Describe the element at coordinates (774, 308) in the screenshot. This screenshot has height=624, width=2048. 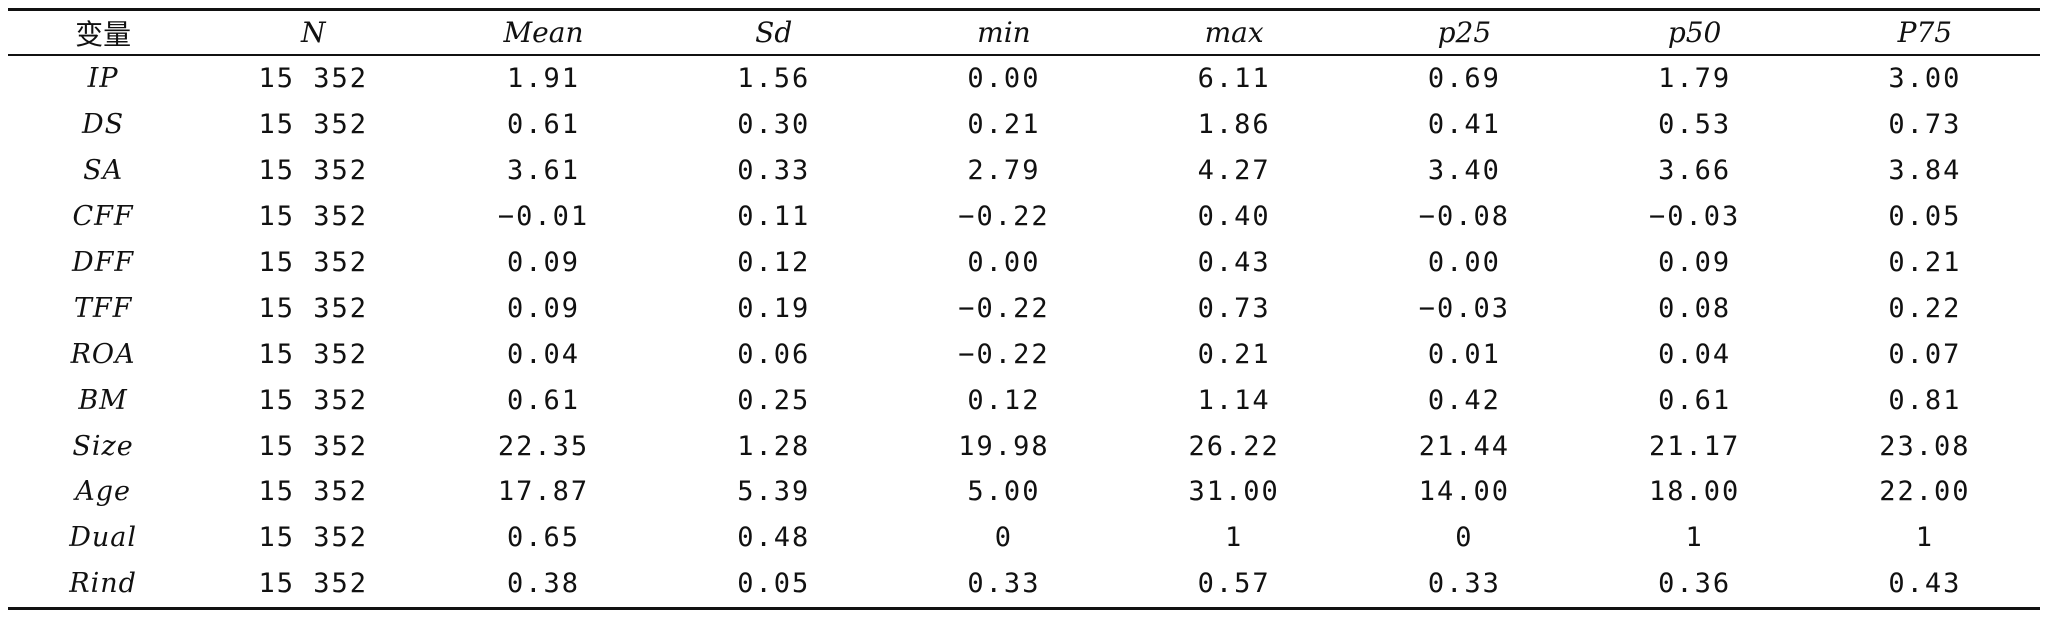
I see `sd-cell: 0.19` at that location.